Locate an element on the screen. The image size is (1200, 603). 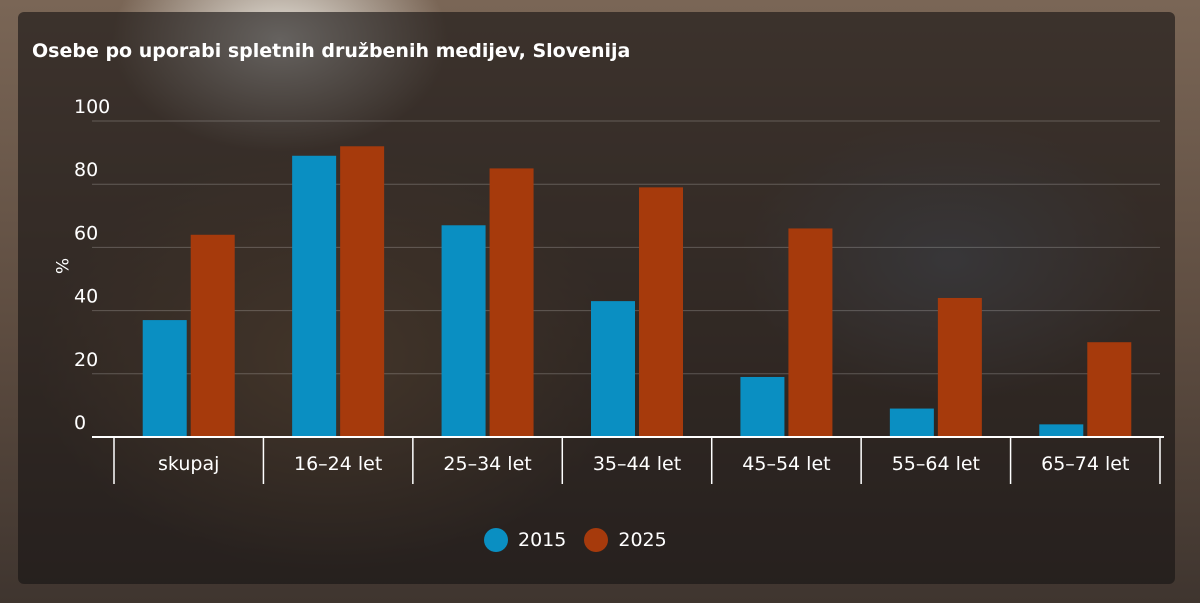
legend-label-2015: 2015 is located at coordinates (542, 540).